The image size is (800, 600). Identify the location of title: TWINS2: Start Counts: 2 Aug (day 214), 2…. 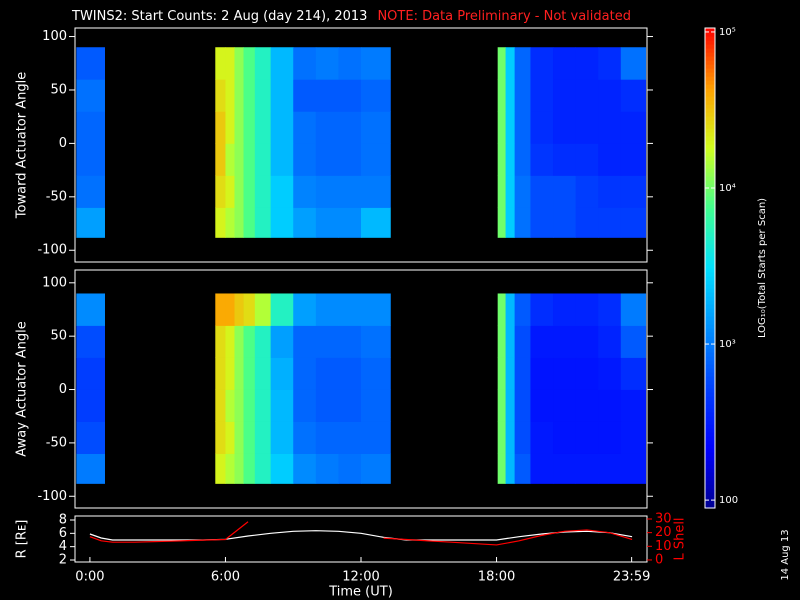
(219, 16).